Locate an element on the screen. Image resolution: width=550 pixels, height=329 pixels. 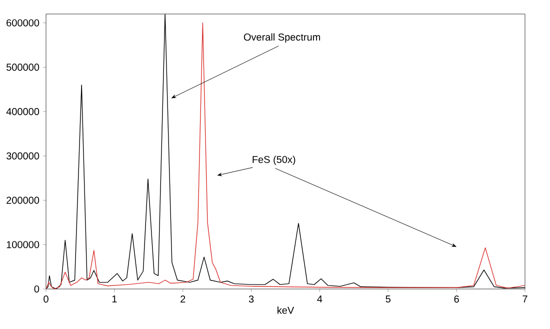
annotation: FeS (50x) is located at coordinates (274, 161).